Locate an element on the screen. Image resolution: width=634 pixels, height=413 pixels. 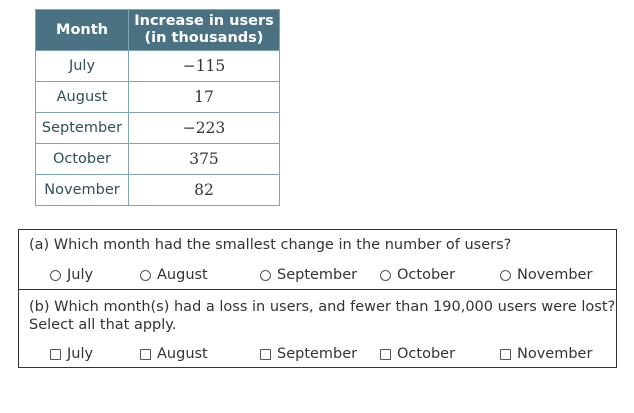
value-cell: 17 is located at coordinates (204, 97).